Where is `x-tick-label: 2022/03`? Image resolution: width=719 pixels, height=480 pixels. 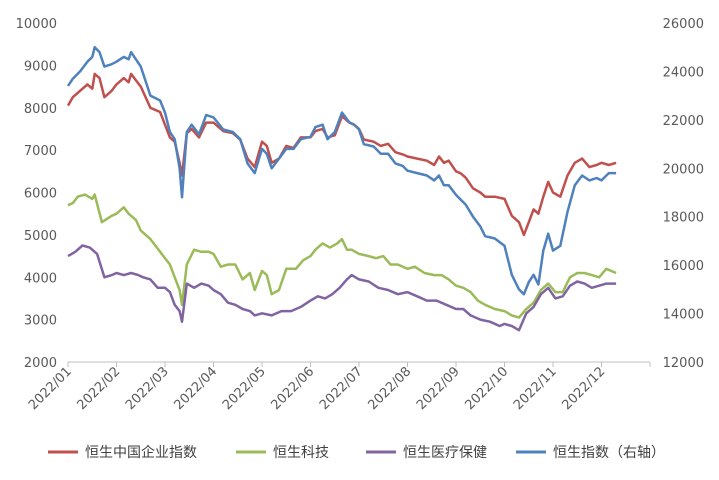 x-tick-label: 2022/03 is located at coordinates (147, 388).